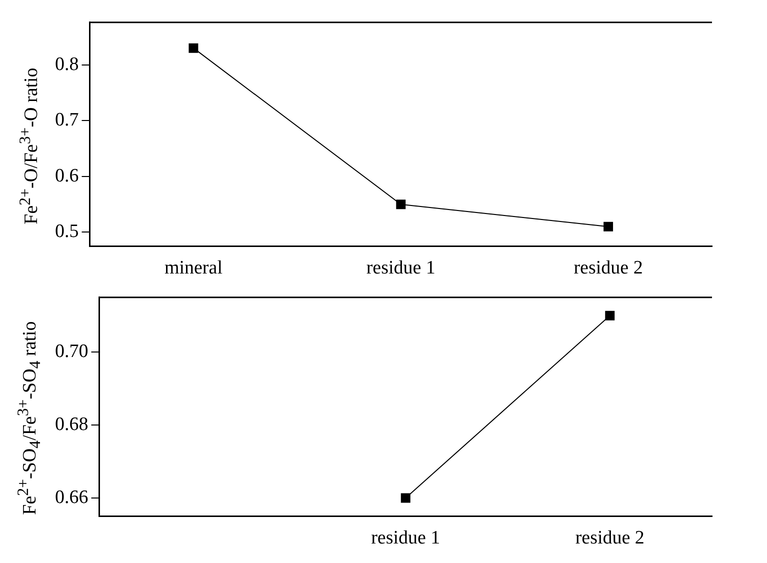 This screenshot has width=767, height=563. Describe the element at coordinates (67, 175) in the screenshot. I see `y-tick-label: 0.6` at that location.